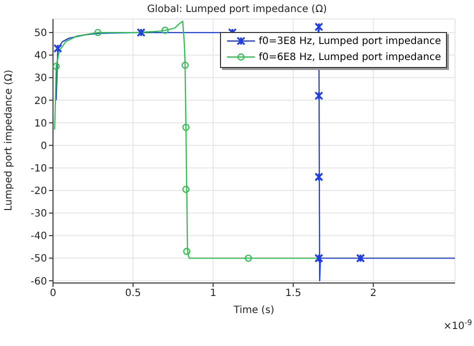 The width and height of the screenshot is (474, 346). What do you see at coordinates (253, 310) in the screenshot?
I see `x-axis-title: Time (s)` at bounding box center [253, 310].